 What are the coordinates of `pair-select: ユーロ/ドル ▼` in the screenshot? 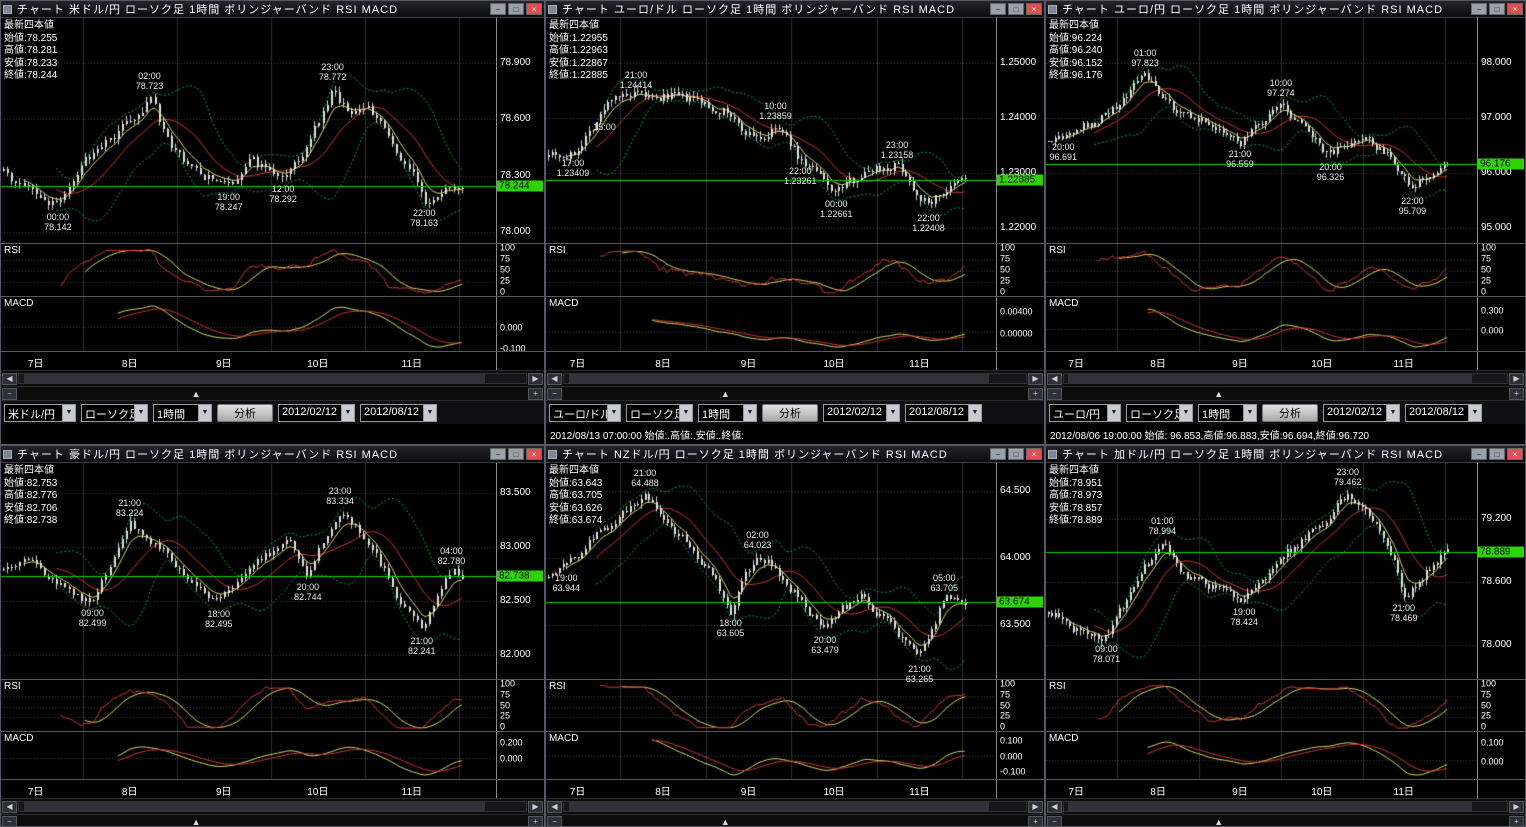 It's located at (585, 412).